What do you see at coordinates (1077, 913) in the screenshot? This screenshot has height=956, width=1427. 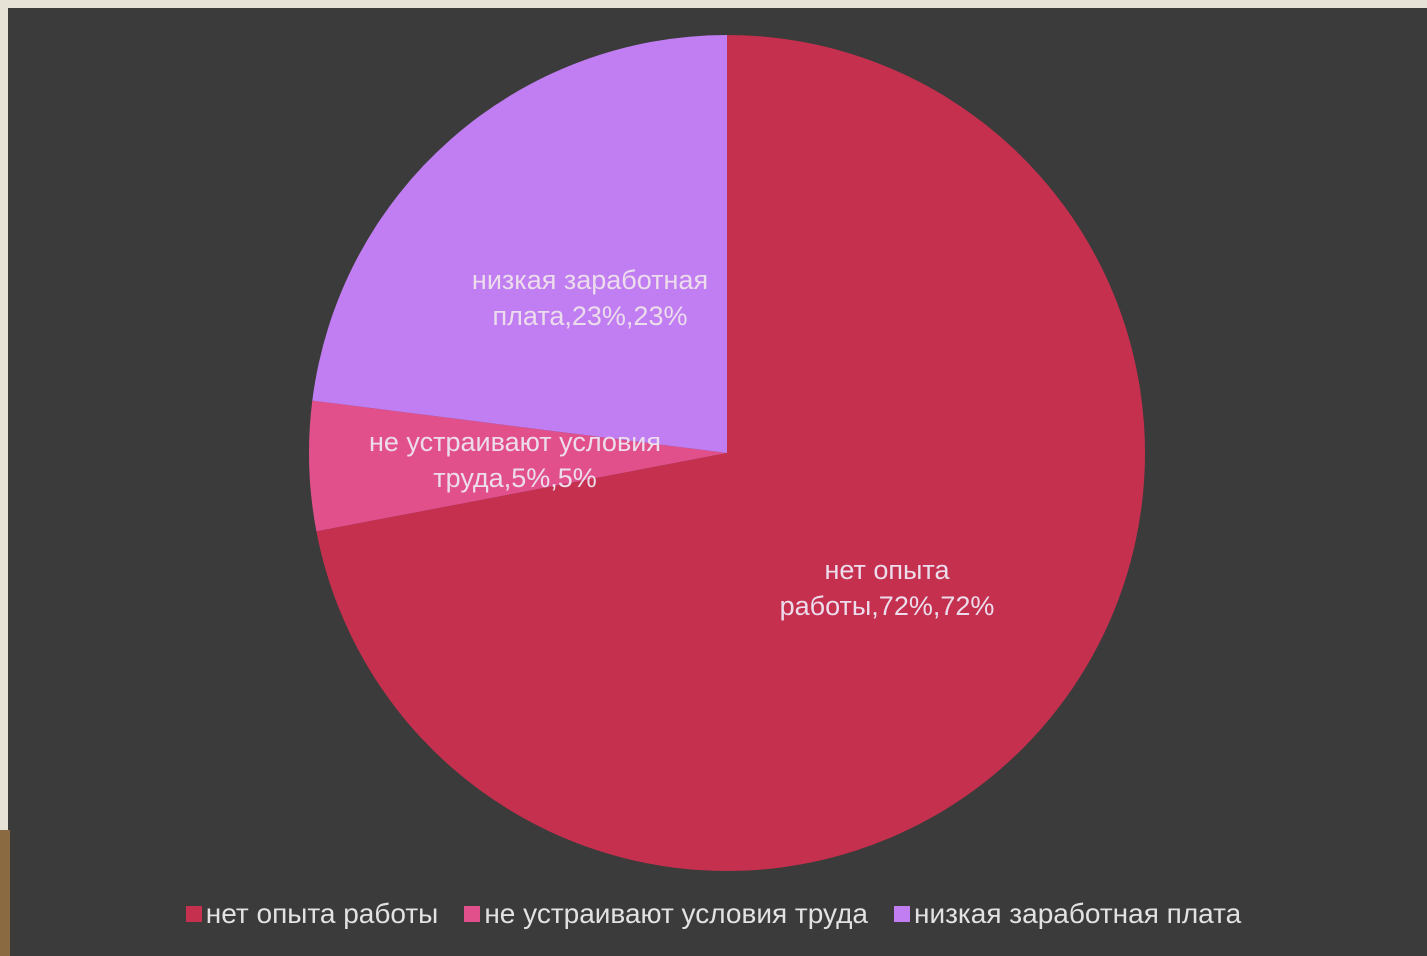 I see `legend-label: низкая заработная плата` at bounding box center [1077, 913].